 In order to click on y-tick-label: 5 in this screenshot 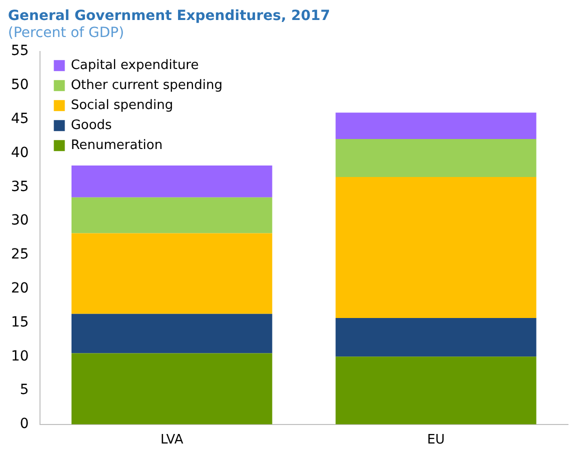, I will do `click(24, 390)`.